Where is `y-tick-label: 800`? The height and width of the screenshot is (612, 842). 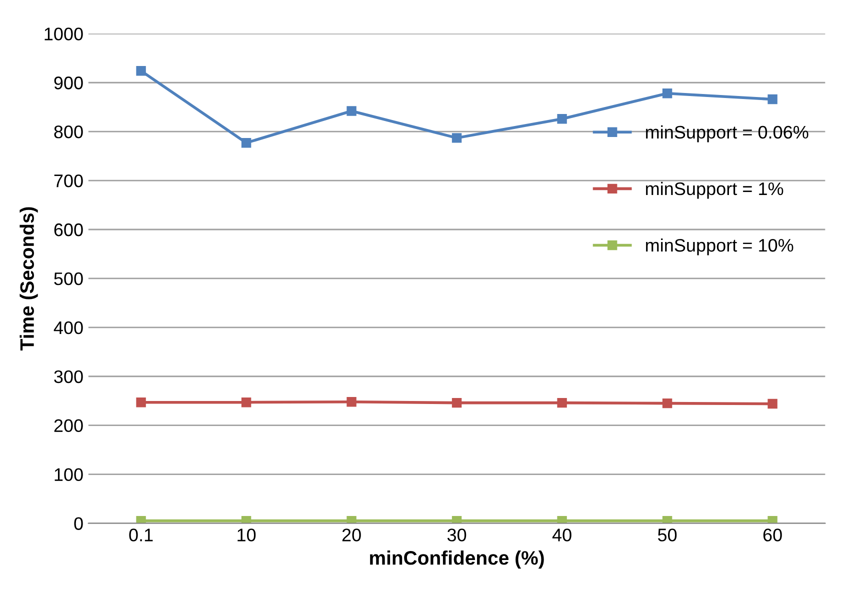
y-tick-label: 800 is located at coordinates (68, 132).